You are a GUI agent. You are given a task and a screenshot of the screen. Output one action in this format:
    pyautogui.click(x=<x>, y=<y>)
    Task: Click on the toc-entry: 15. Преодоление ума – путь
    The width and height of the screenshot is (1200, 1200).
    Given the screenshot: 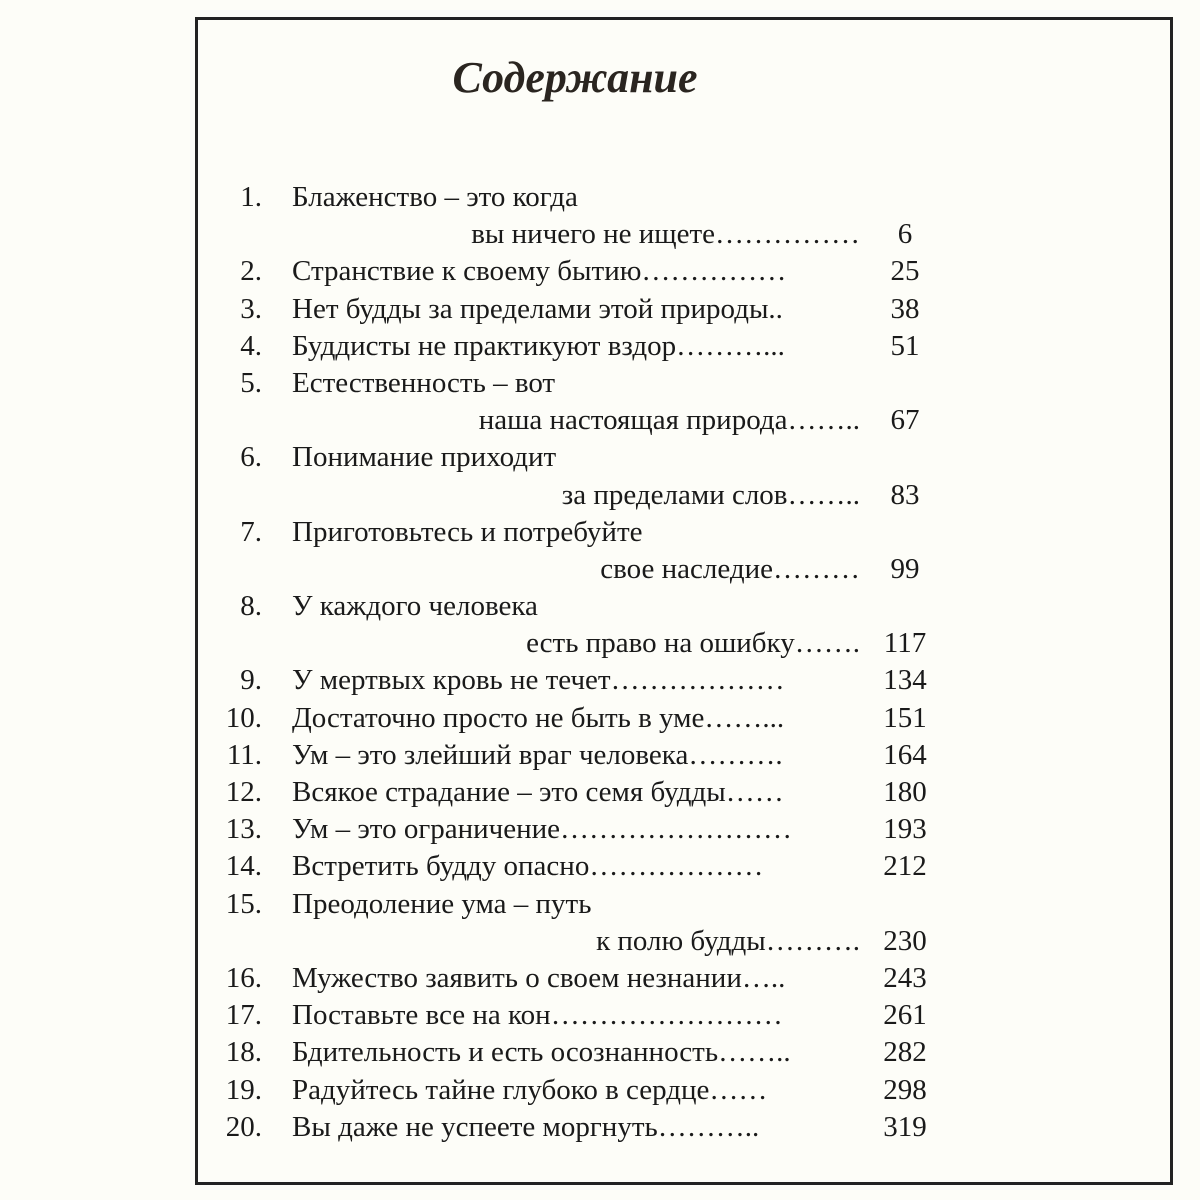 What is the action you would take?
    pyautogui.click(x=580, y=904)
    